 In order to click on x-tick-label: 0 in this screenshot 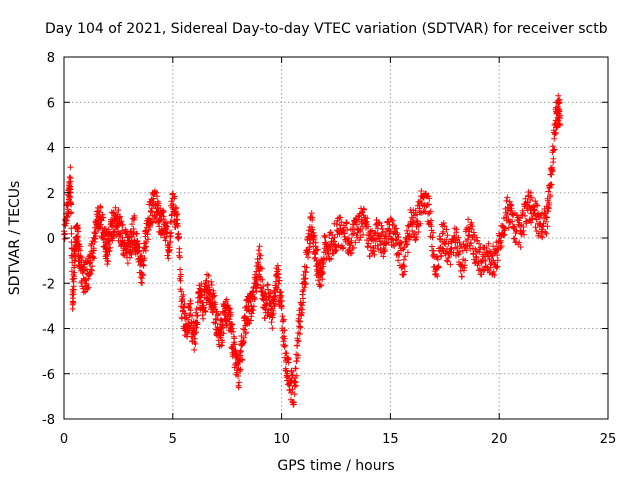, I will do `click(64, 439)`.